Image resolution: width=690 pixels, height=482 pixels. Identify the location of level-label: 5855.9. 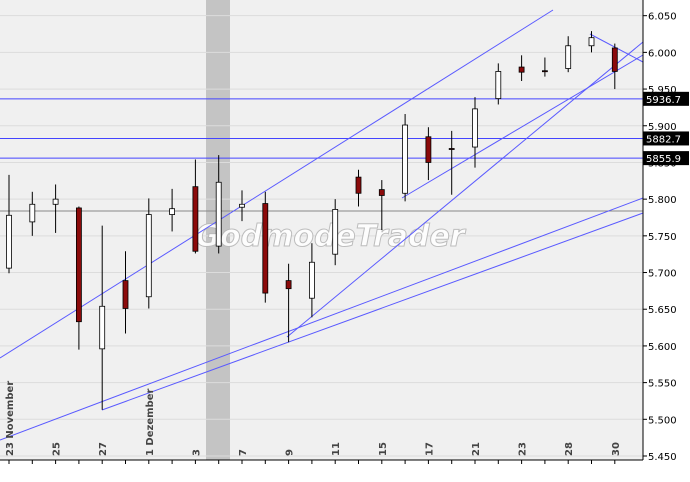
(663, 159).